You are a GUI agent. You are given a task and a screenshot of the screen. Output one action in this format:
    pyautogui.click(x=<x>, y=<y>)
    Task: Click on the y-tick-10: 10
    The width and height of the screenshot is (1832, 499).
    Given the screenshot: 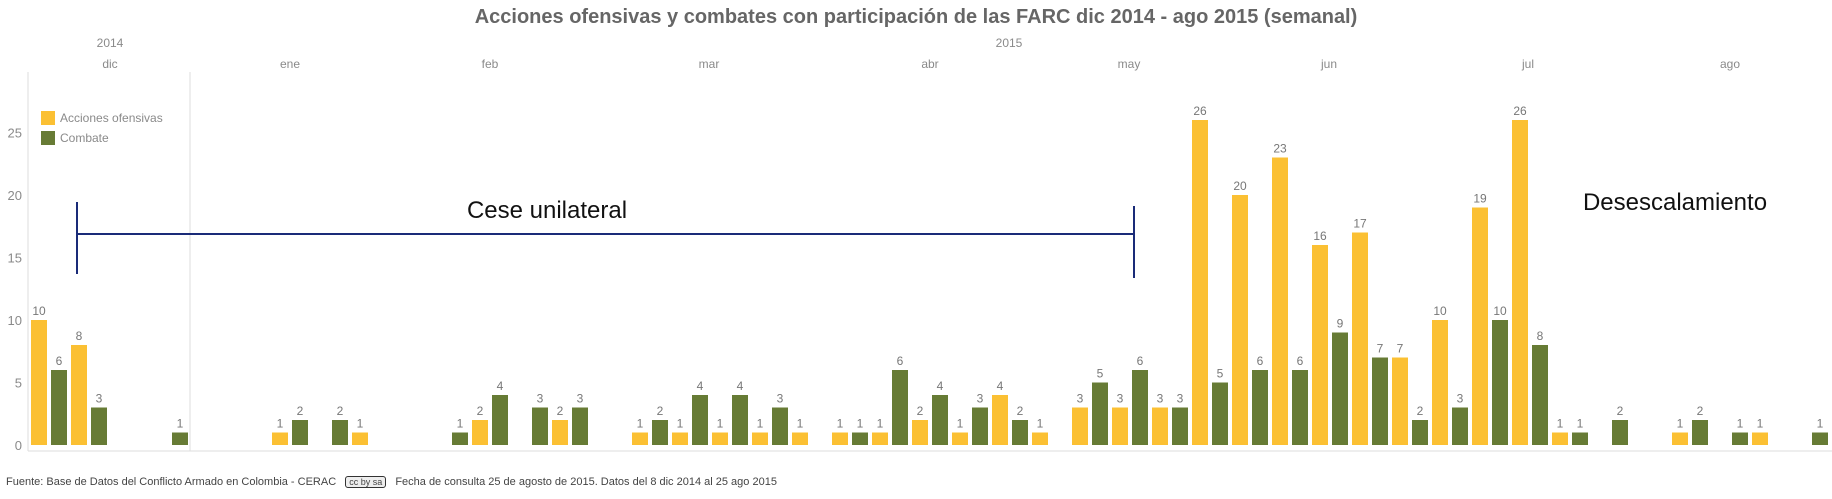 What is the action you would take?
    pyautogui.click(x=15, y=320)
    